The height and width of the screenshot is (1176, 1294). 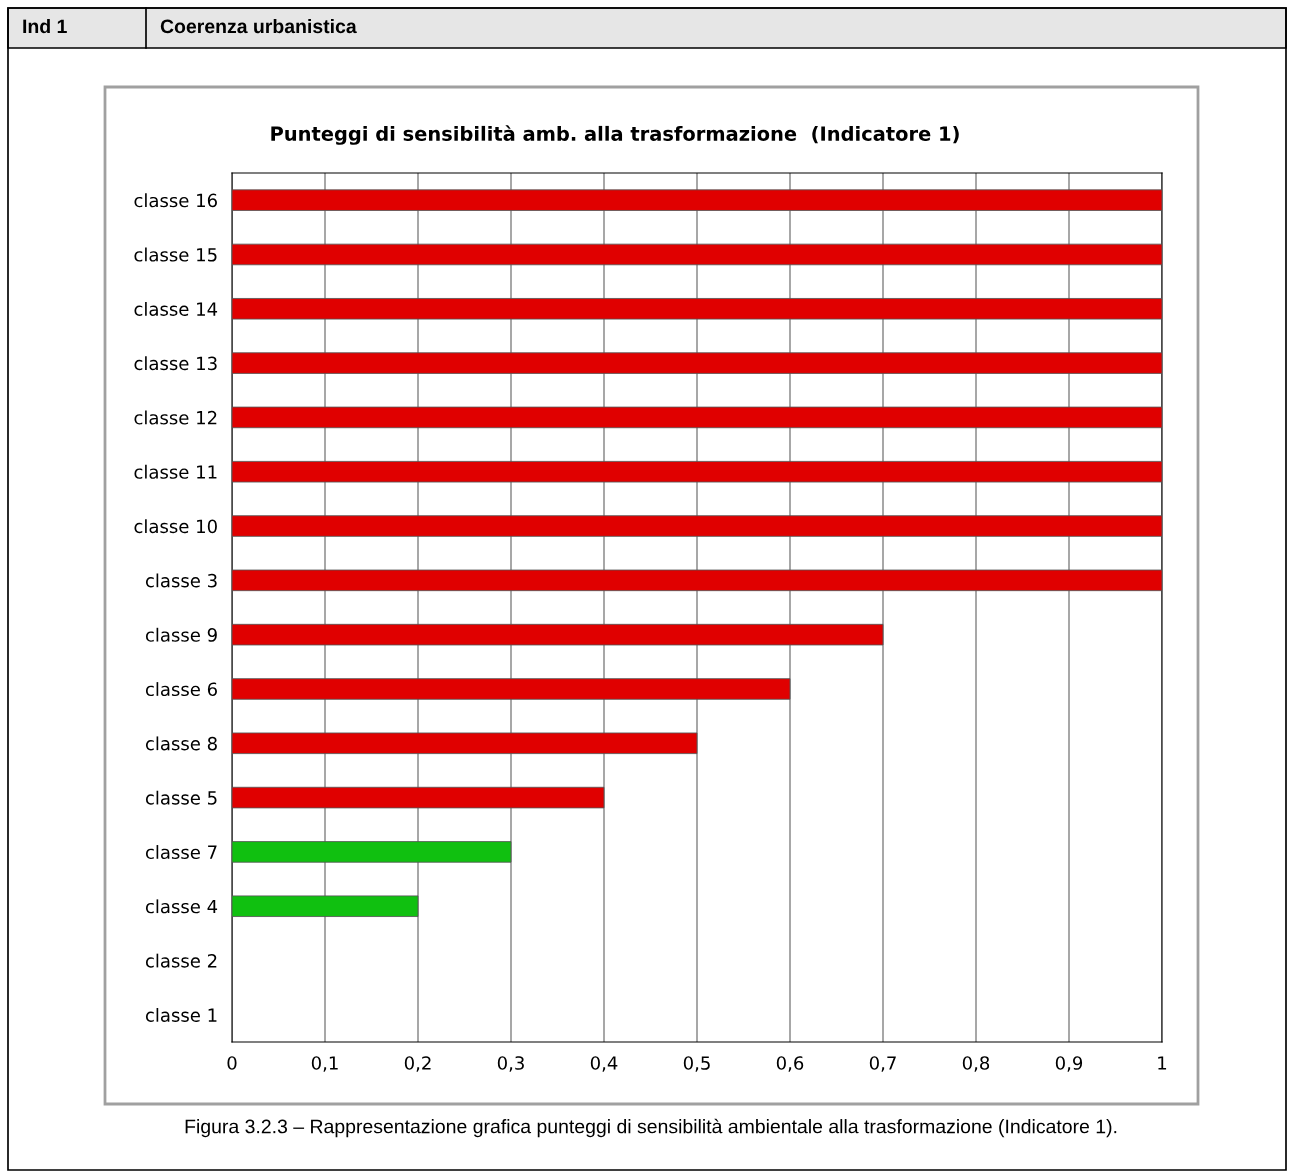 What do you see at coordinates (1069, 1064) in the screenshot?
I see `x-tick-label: 0,9` at bounding box center [1069, 1064].